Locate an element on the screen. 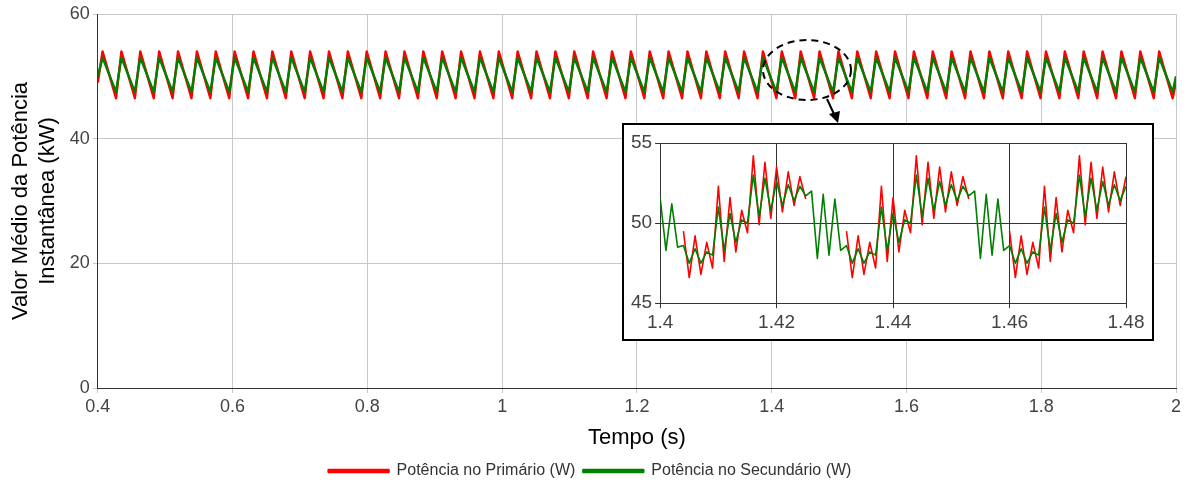 This screenshot has height=497, width=1192. y-tick-label: 55 is located at coordinates (641, 142).